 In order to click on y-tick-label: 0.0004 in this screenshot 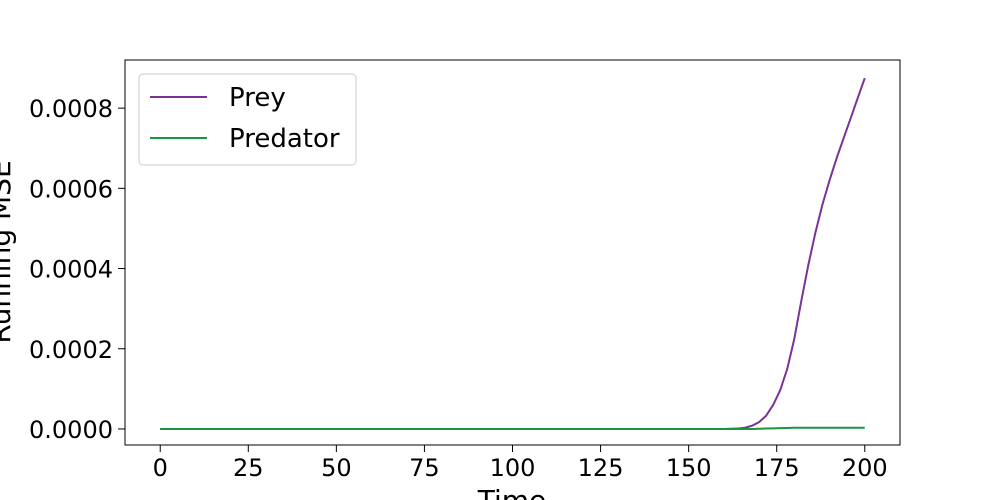, I will do `click(71, 270)`.